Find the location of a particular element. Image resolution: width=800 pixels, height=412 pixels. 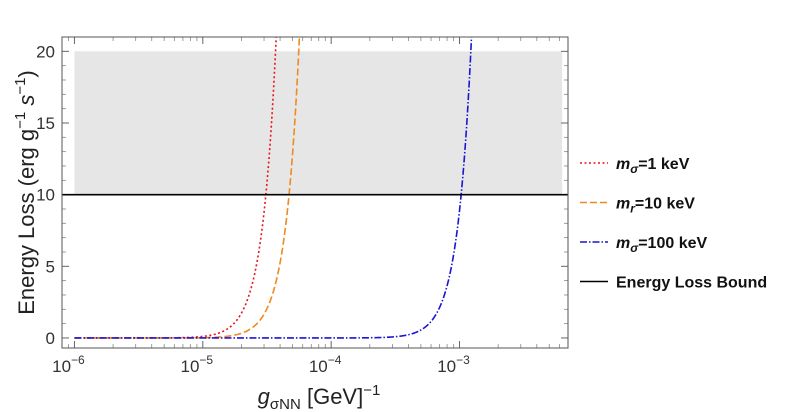

legend-label: Energy Loss Bound is located at coordinates (691, 283).